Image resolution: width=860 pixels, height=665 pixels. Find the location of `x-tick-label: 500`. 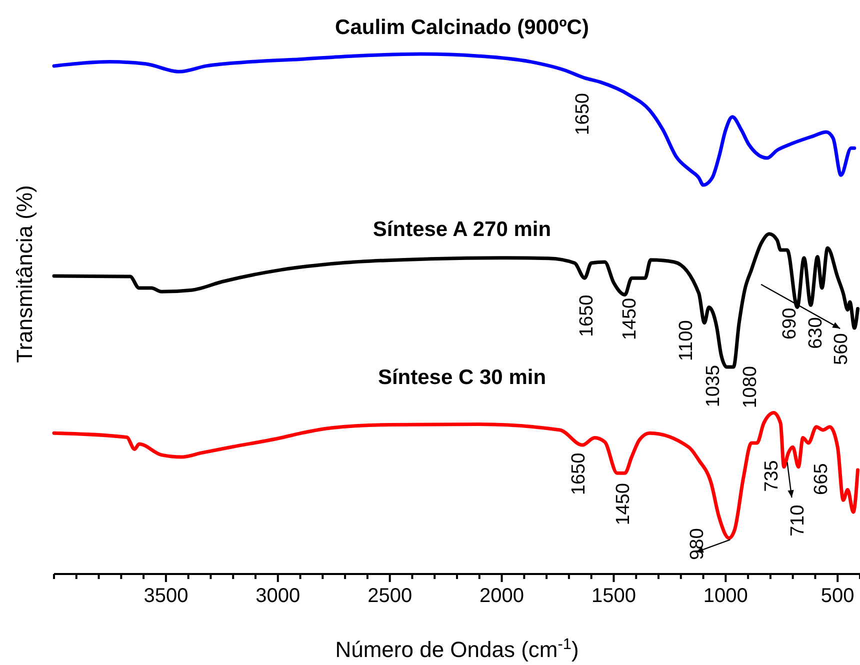

x-tick-label: 500 is located at coordinates (837, 596).